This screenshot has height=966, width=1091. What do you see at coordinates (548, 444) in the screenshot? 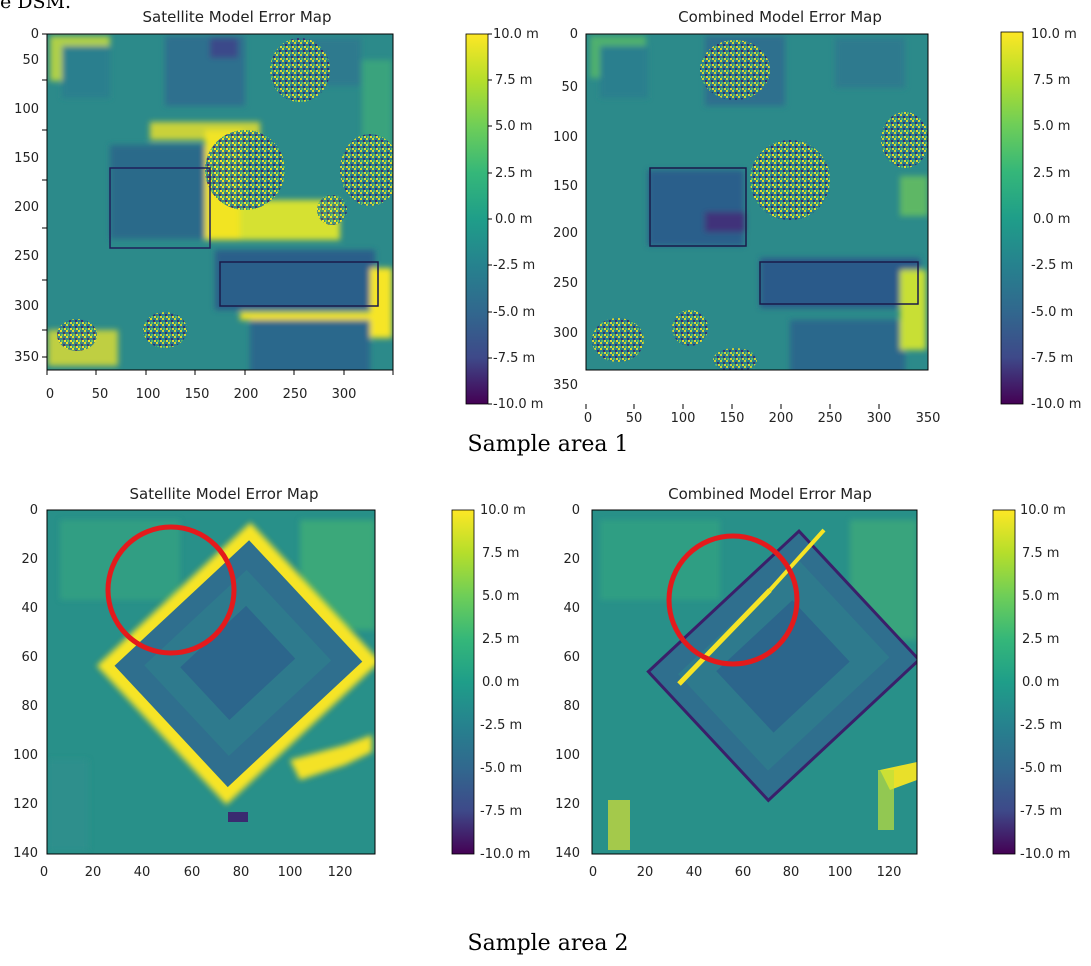
I see `caption-sample-area-1: Sample area 1` at bounding box center [548, 444].